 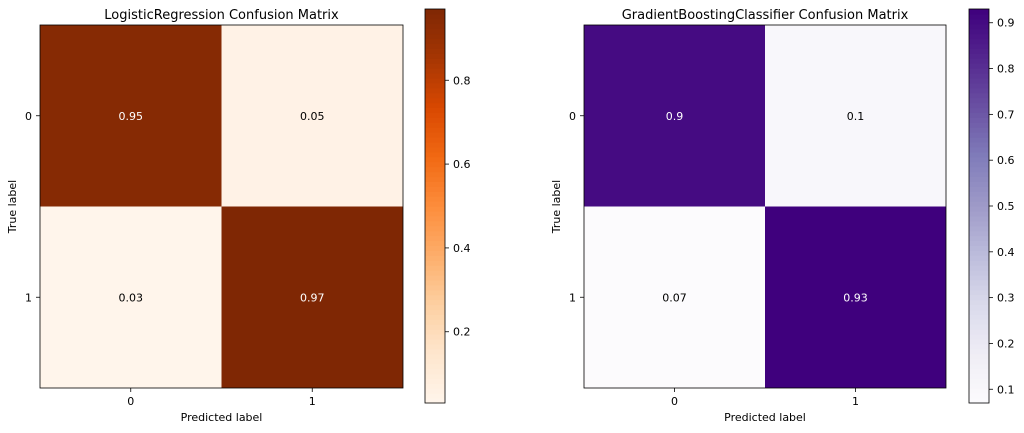 What do you see at coordinates (312, 401) in the screenshot?
I see `x-tick-label: 1` at bounding box center [312, 401].